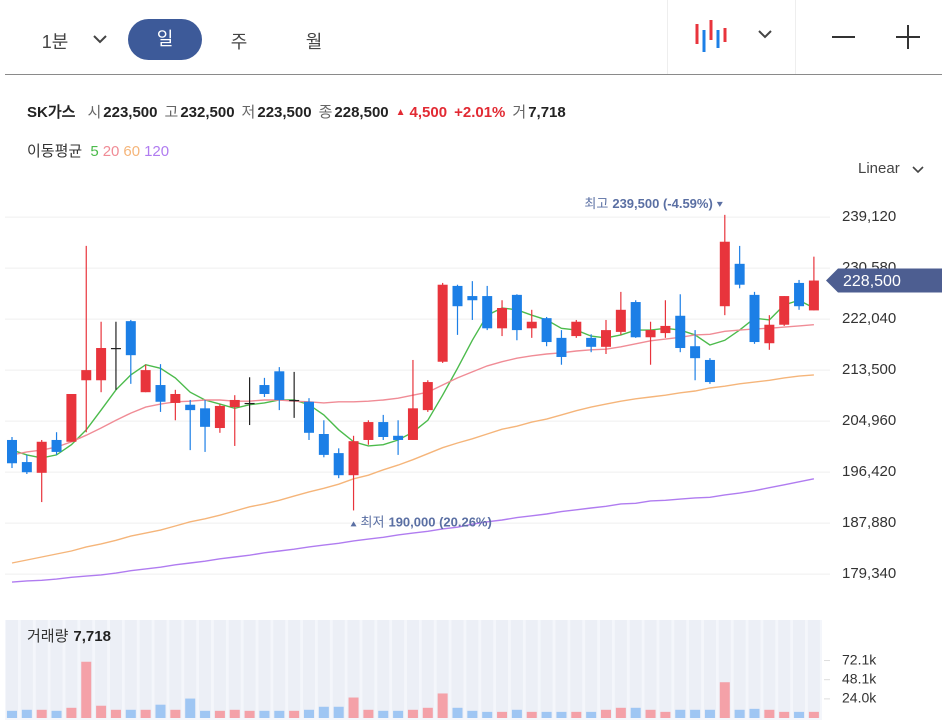  Describe the element at coordinates (662, 203) in the screenshot. I see `annotation-value: 239,500 (-4.59%)` at that location.